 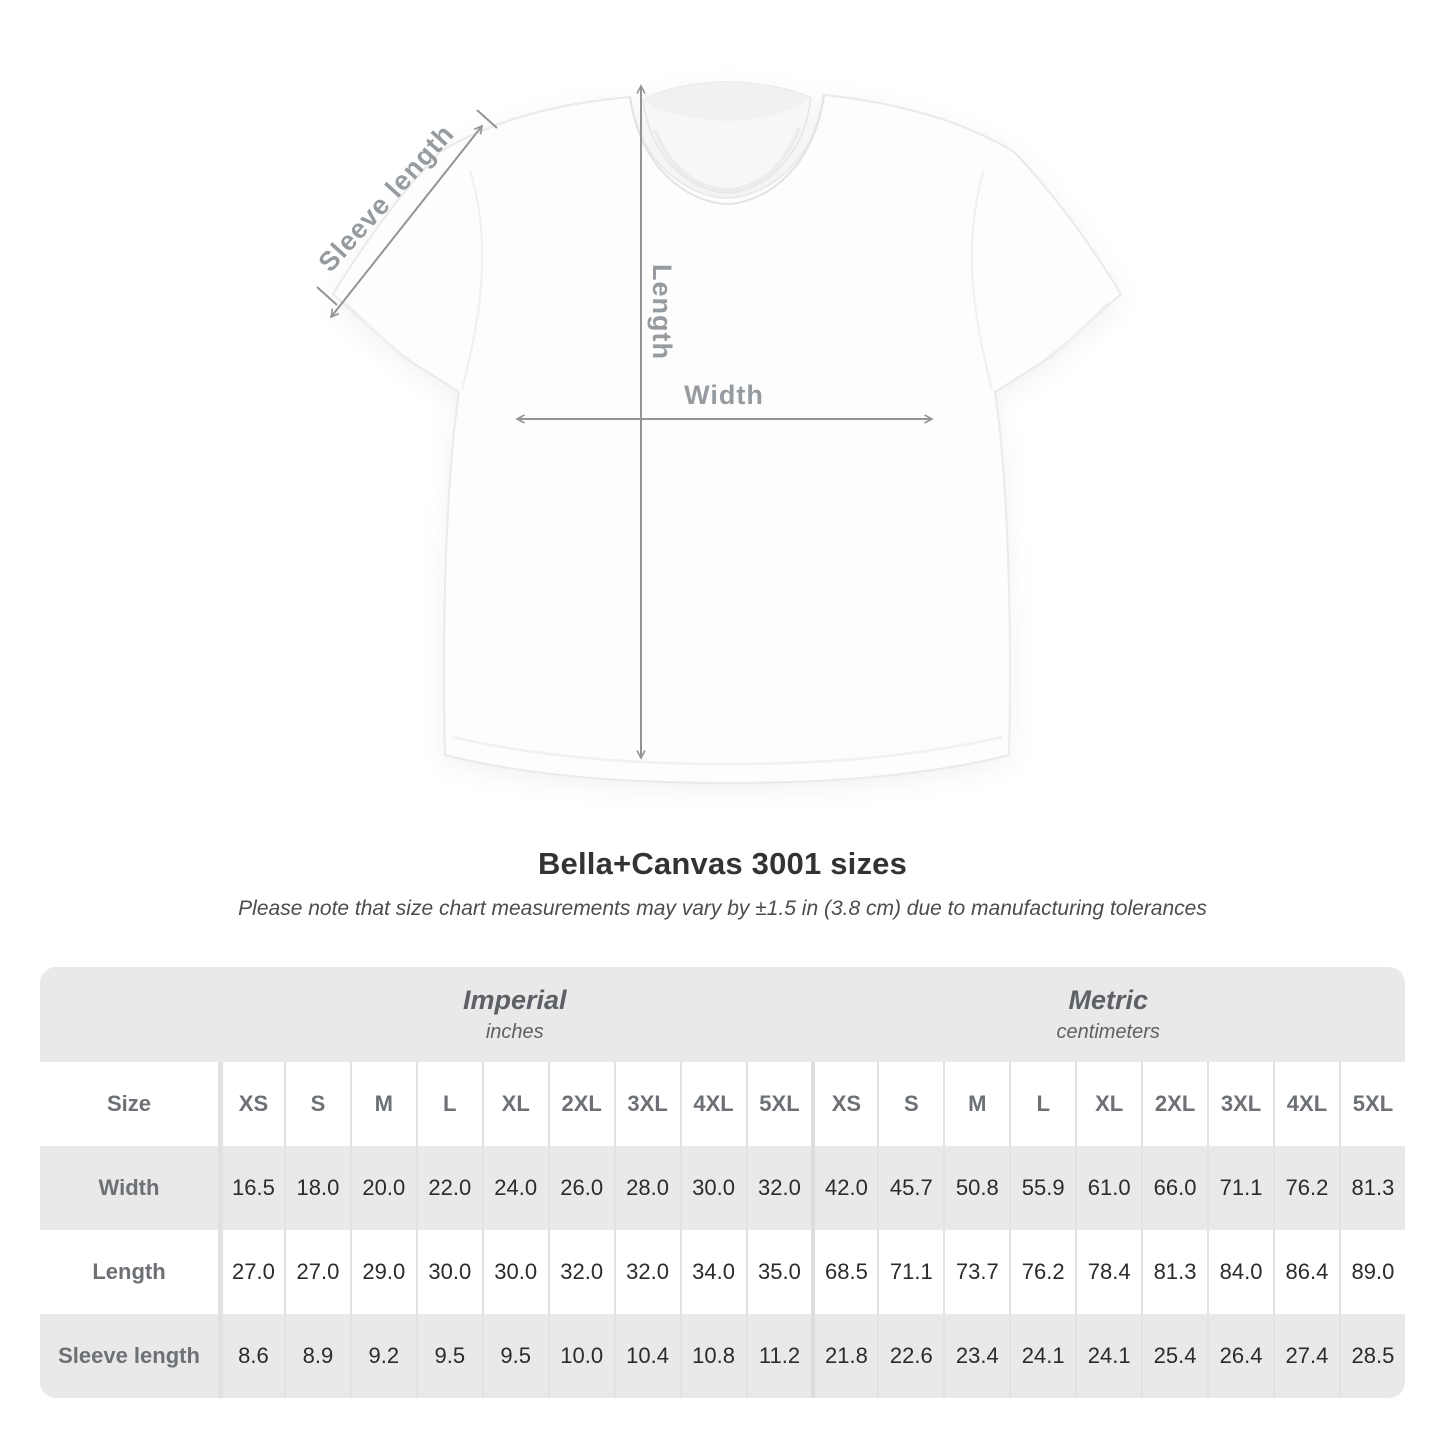 I want to click on value-cell: 78.4, so click(x=1108, y=1272).